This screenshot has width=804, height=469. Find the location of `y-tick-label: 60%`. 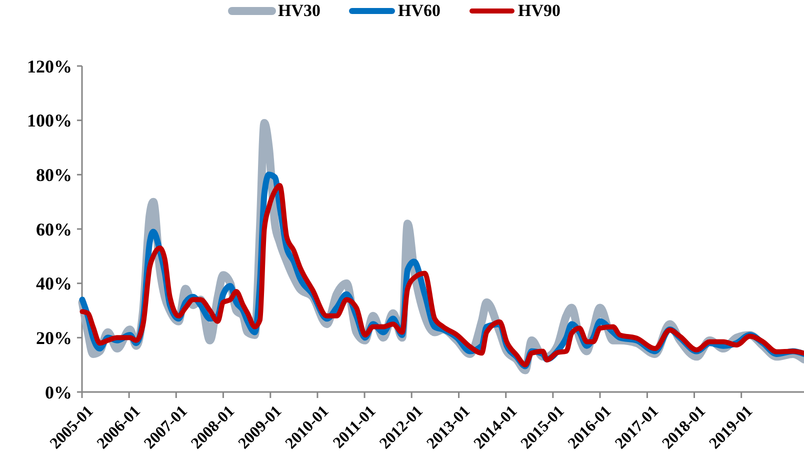

y-tick-label: 60% is located at coordinates (54, 229).